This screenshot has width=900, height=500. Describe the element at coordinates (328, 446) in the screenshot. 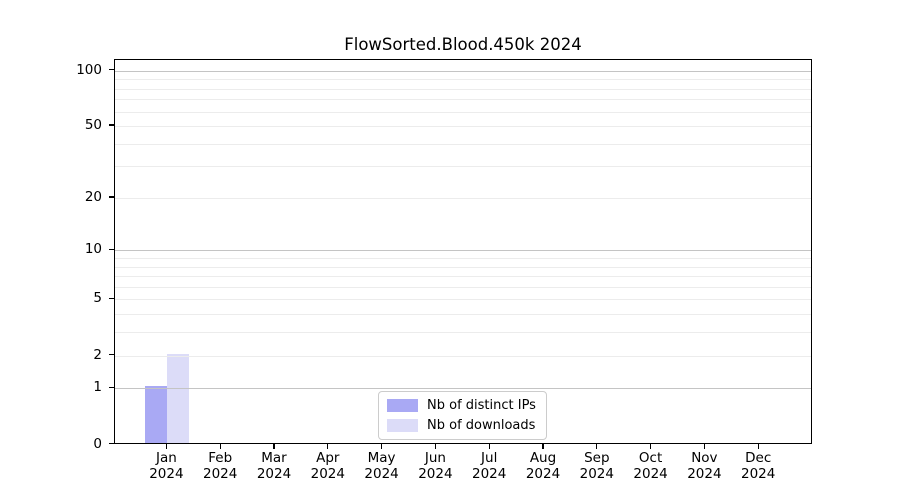

I see `x-tick-mark-apr` at that location.